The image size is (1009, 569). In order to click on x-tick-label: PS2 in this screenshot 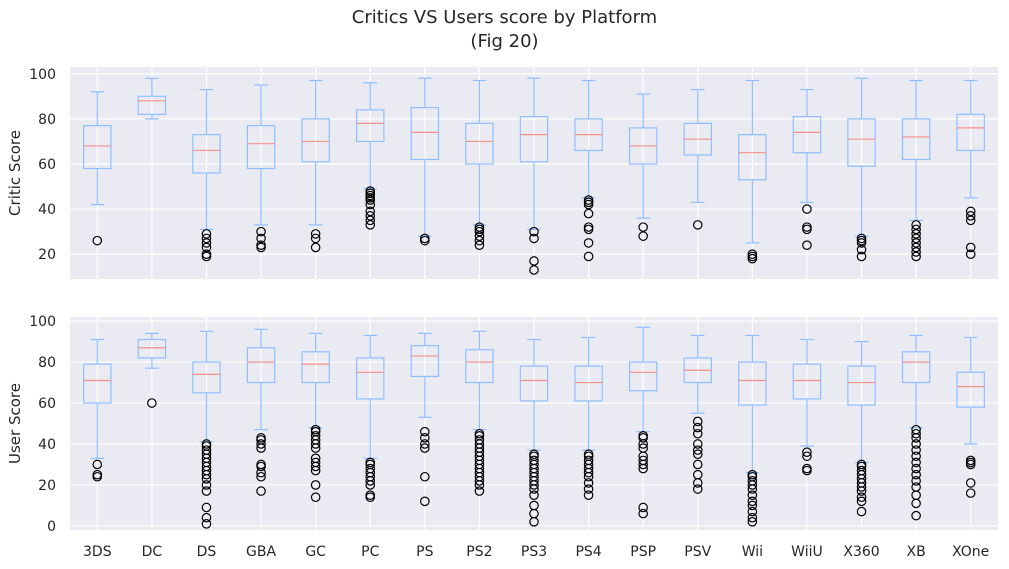, I will do `click(479, 552)`.